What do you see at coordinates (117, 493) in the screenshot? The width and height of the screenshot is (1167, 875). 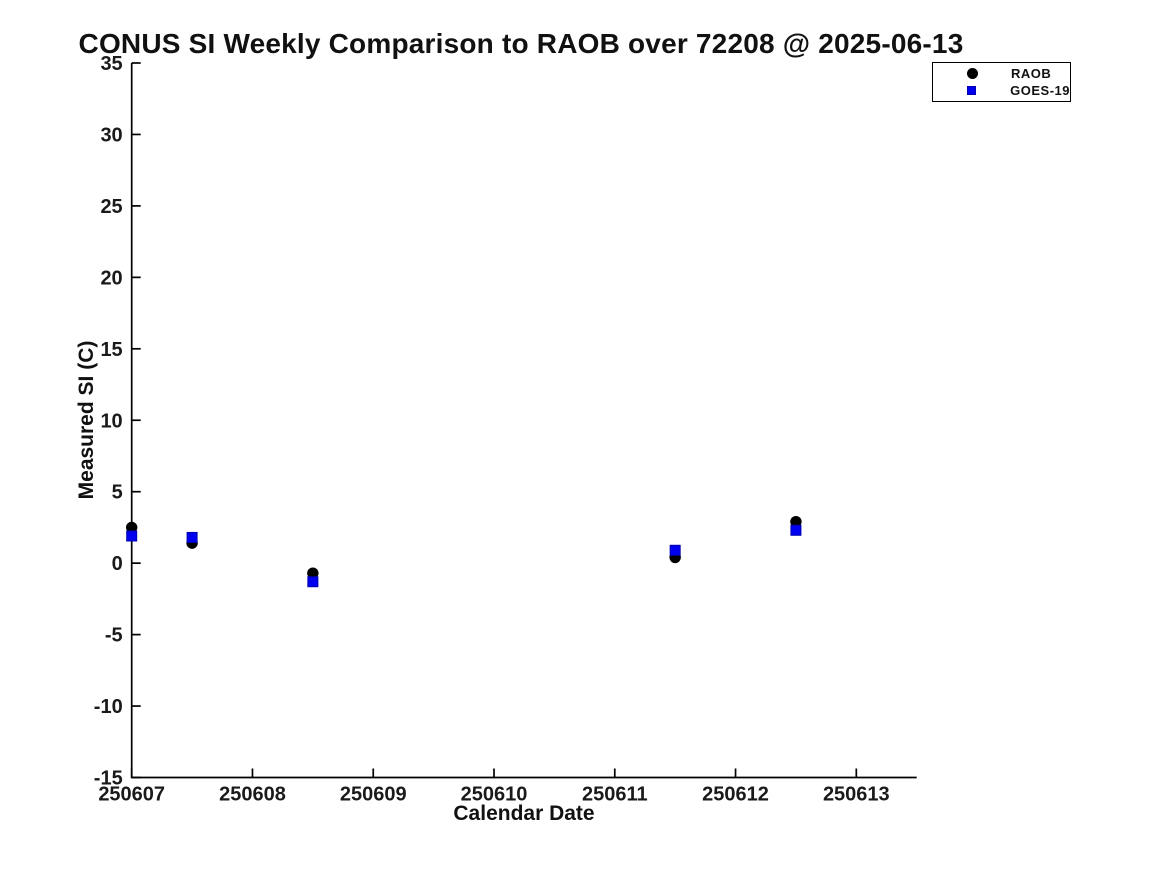 I see `svg-text: 5` at bounding box center [117, 493].